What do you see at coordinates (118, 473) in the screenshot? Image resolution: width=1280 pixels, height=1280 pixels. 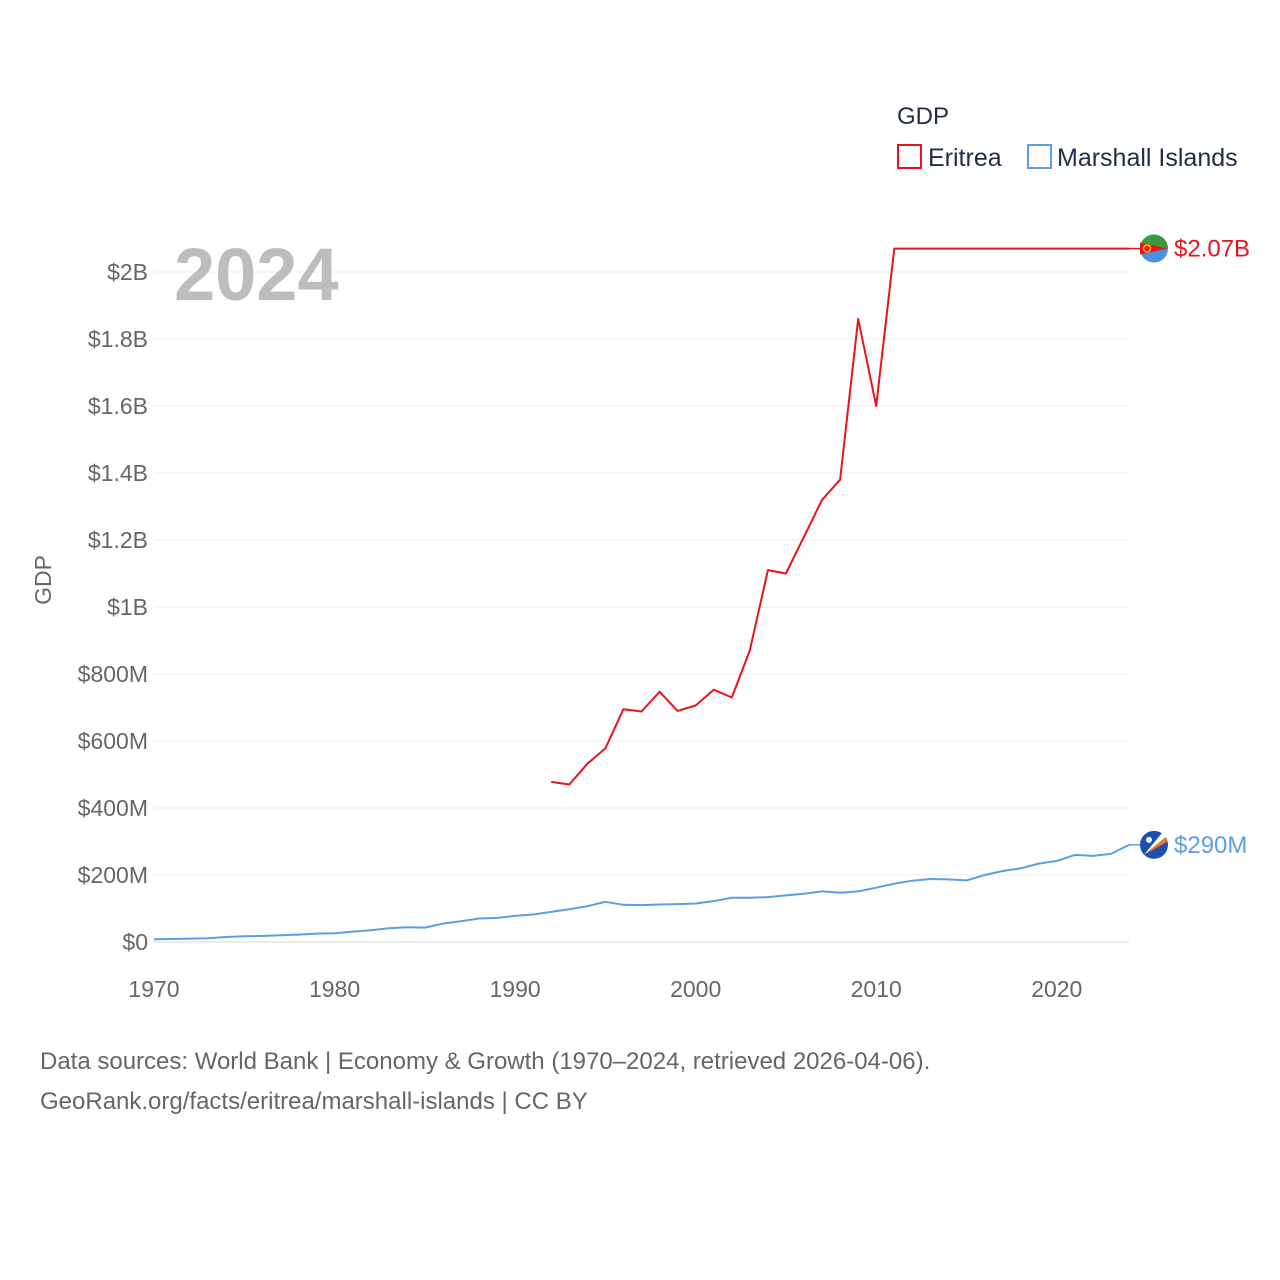 I see `y-tick-label: $1.4B` at bounding box center [118, 473].